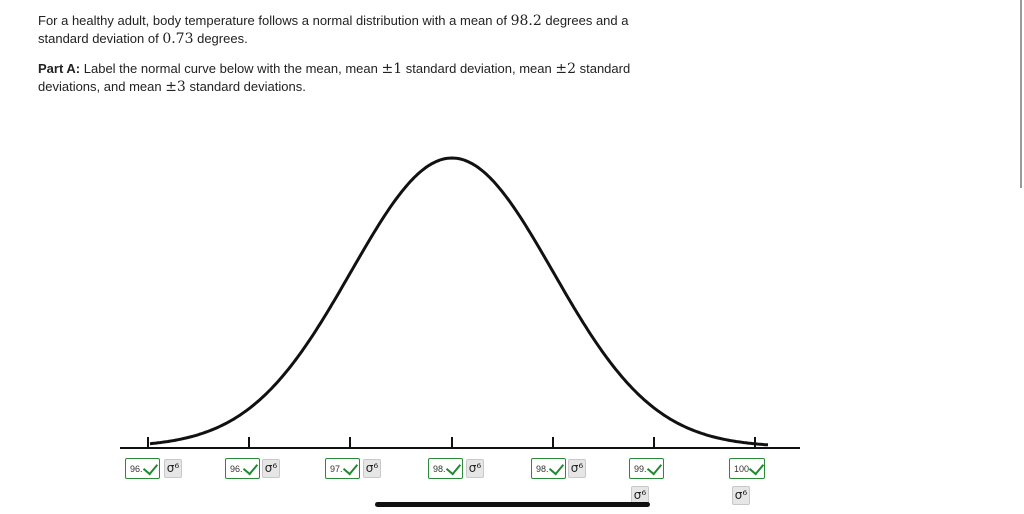 The width and height of the screenshot is (1024, 514). Describe the element at coordinates (220, 38) in the screenshot. I see `intro-text-end: degrees.` at that location.